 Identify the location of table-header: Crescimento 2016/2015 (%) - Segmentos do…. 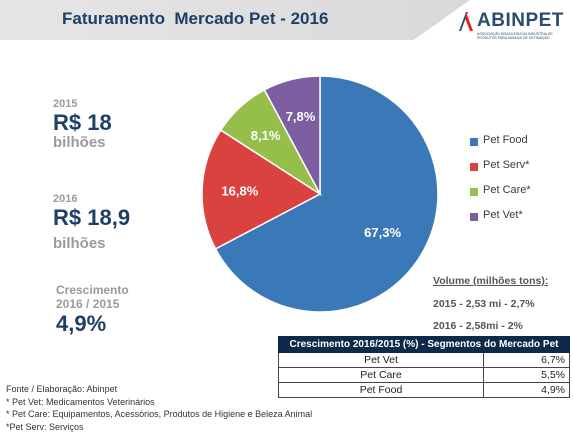
(424, 344).